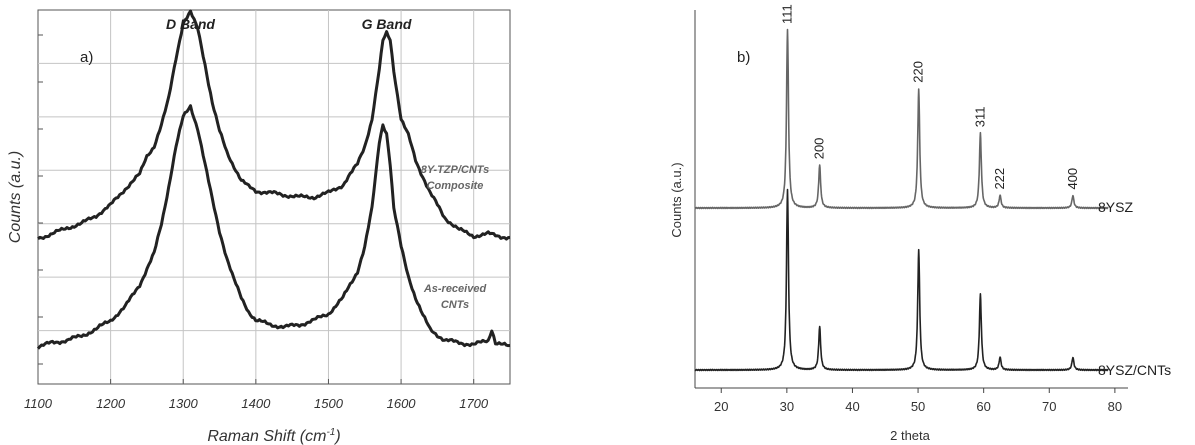 The width and height of the screenshot is (1195, 445). I want to click on panel-a-series-2-label-line-2: CNTs, so click(455, 305).